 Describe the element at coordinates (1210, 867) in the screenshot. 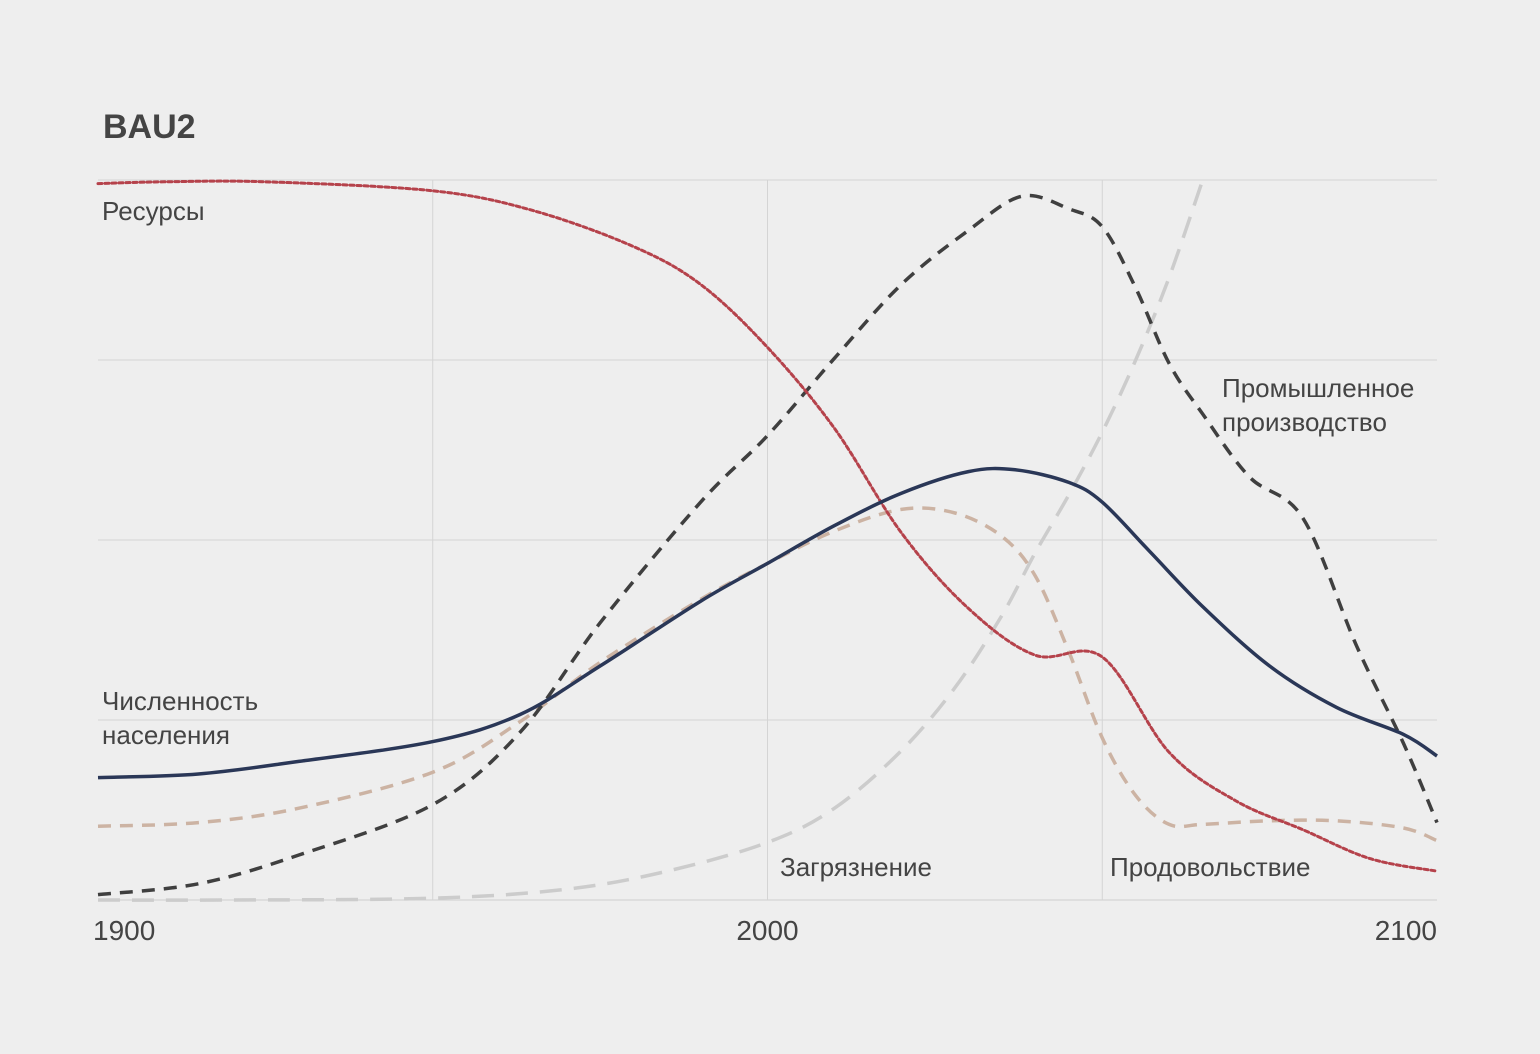

I see `series-label-food: Продовольствие` at that location.